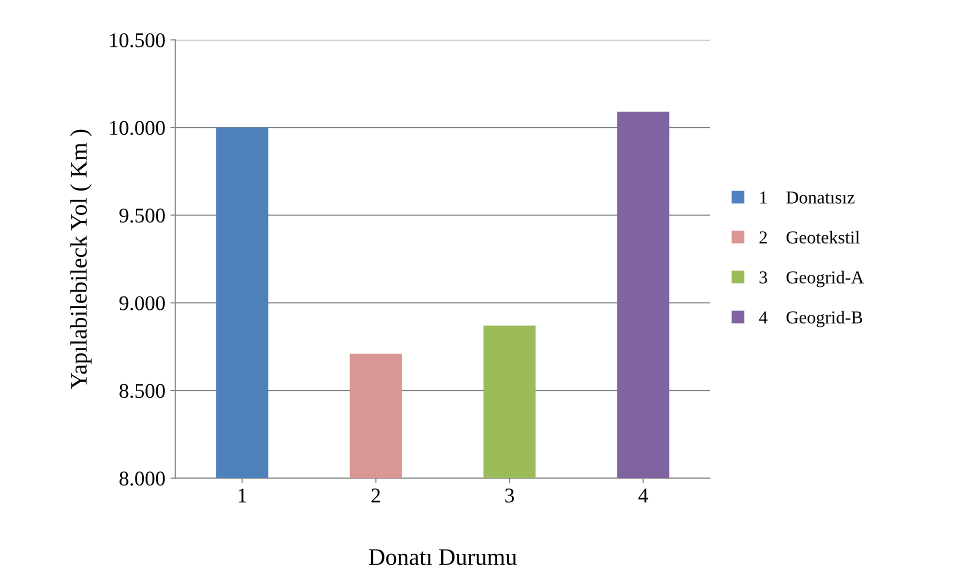 Image resolution: width=974 pixels, height=586 pixels. Describe the element at coordinates (643, 495) in the screenshot. I see `x-tick-label: 4` at that location.